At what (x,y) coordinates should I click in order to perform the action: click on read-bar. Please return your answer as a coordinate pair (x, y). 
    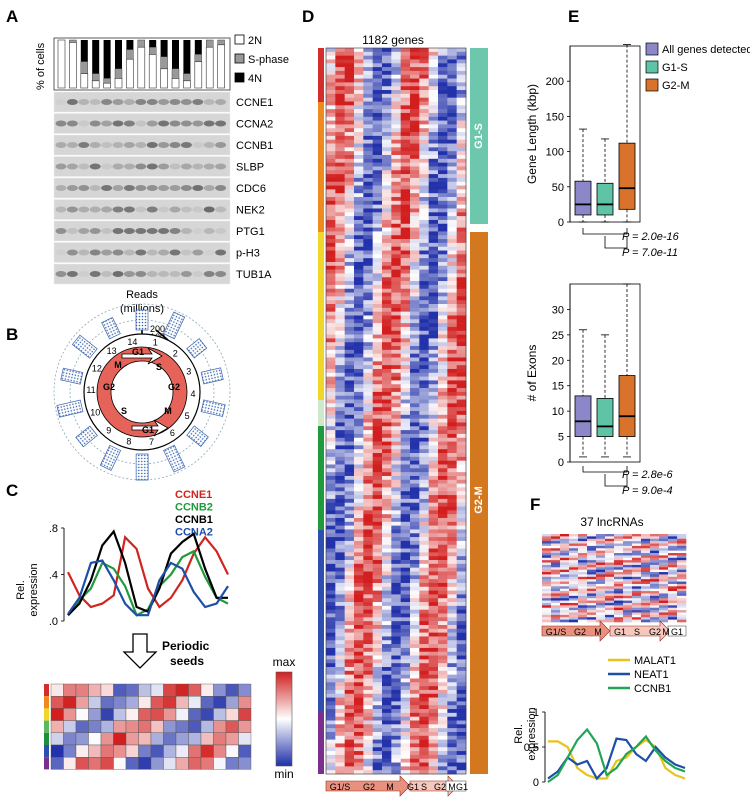
    Looking at the image, I should click on (70, 408).